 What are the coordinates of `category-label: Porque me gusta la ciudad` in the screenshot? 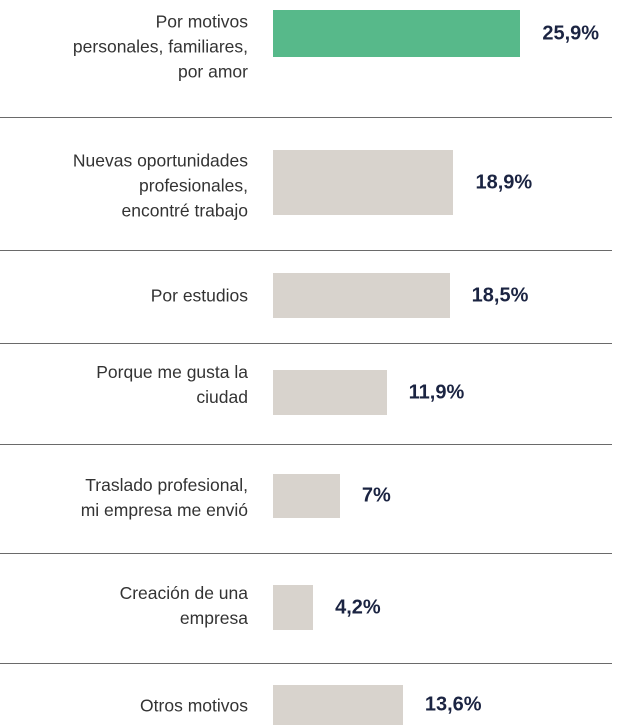 It's located at (172, 384).